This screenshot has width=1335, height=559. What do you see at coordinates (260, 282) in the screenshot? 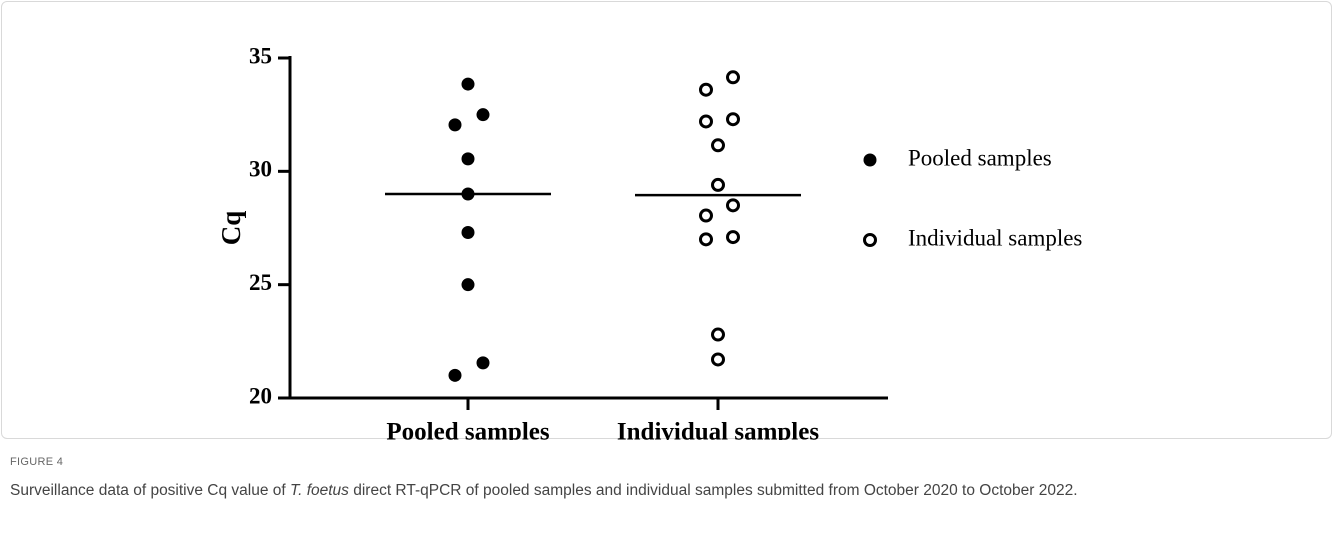
I see `y-tick-label: 25` at bounding box center [260, 282].